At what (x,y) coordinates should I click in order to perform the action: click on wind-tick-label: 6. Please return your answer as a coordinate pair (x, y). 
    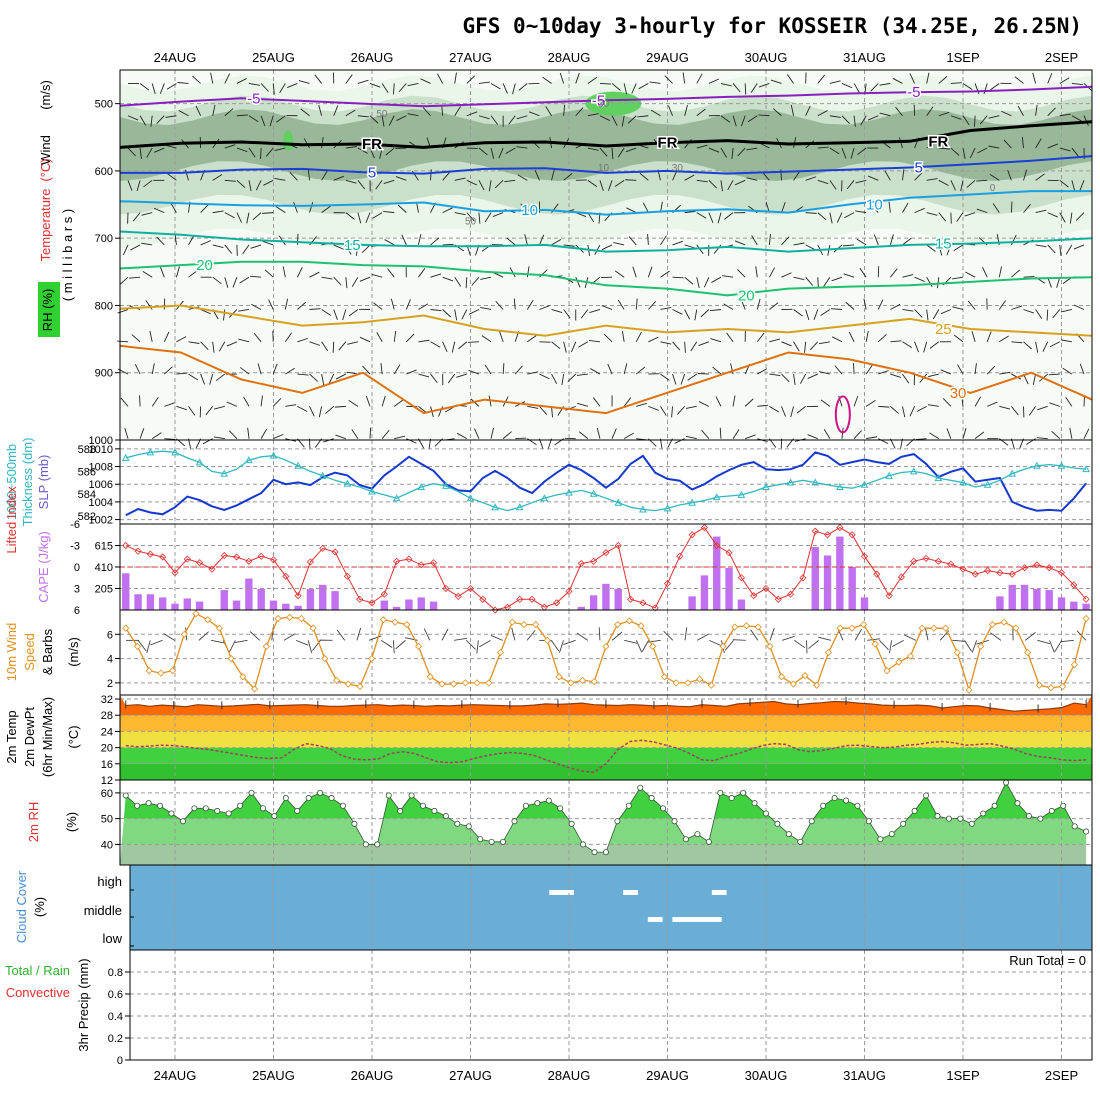
    Looking at the image, I should click on (110, 635).